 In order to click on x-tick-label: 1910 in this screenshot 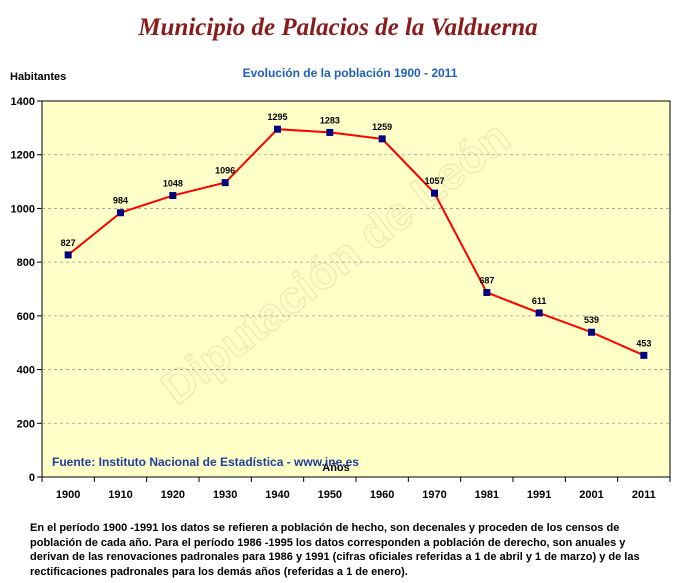, I will do `click(120, 495)`.